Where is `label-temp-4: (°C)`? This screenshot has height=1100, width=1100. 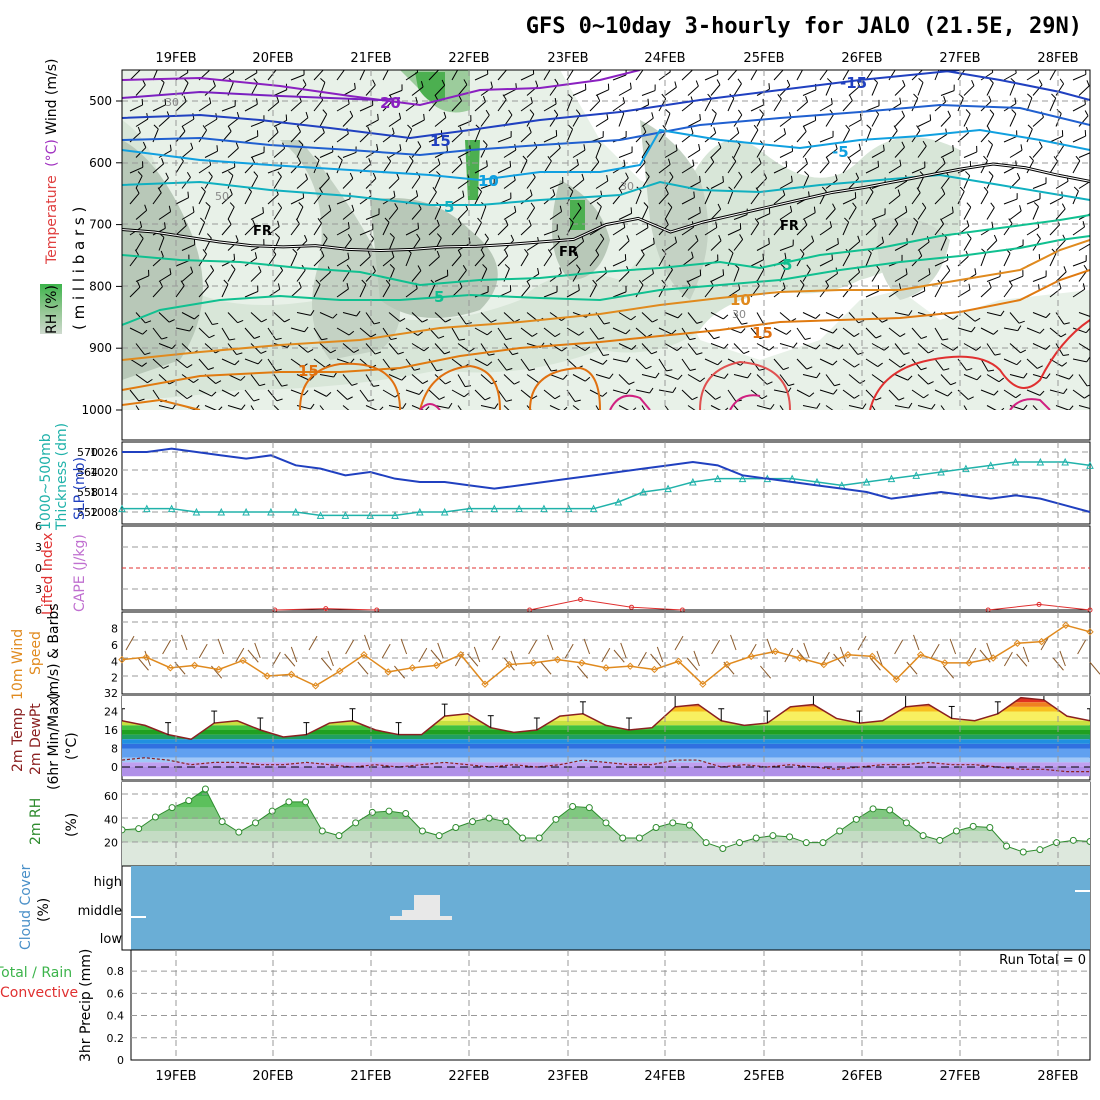 label-temp-4: (°C) is located at coordinates (72, 746).